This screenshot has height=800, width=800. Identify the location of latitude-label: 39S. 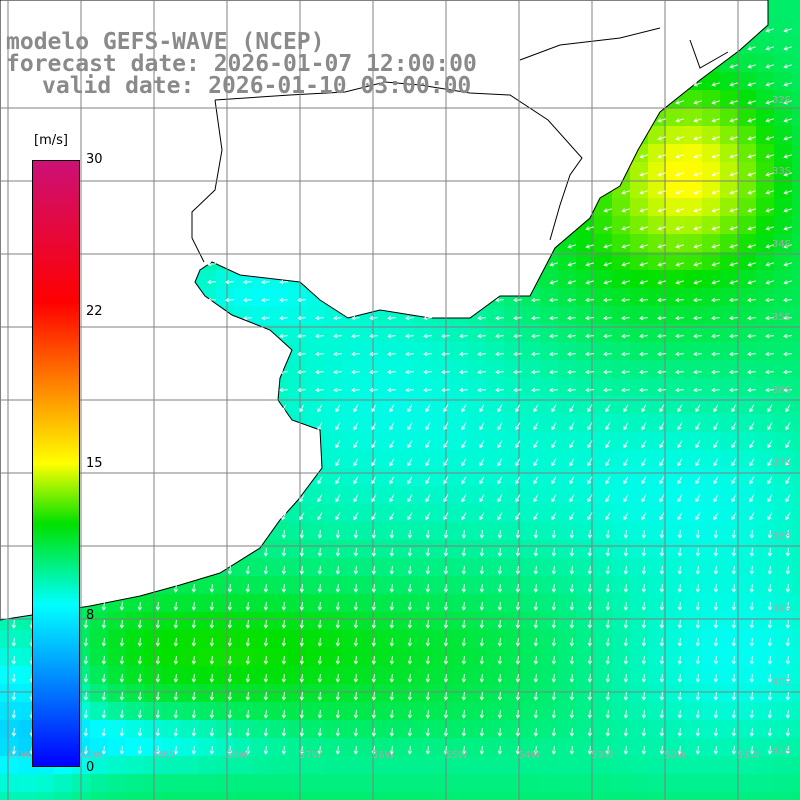
(782, 609).